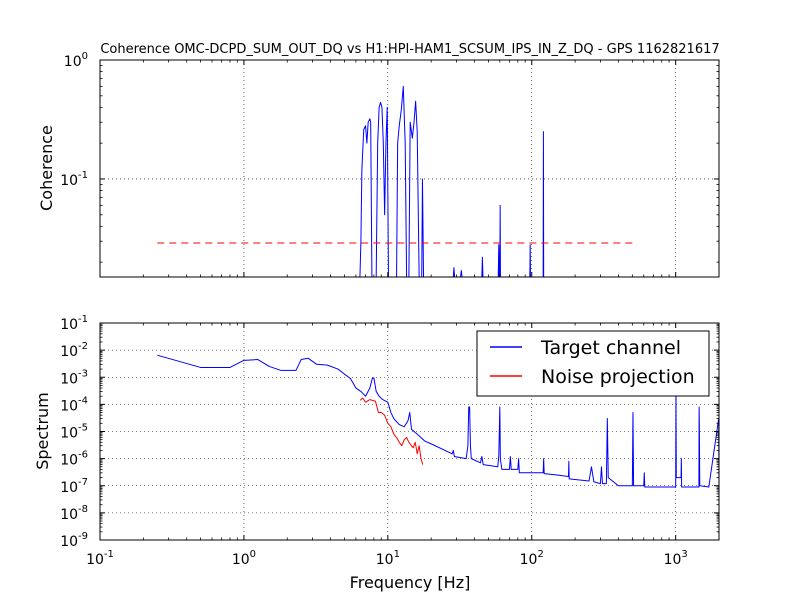 Image resolution: width=800 pixels, height=600 pixels. What do you see at coordinates (388, 558) in the screenshot?
I see `x-tick-label: 10¹` at bounding box center [388, 558].